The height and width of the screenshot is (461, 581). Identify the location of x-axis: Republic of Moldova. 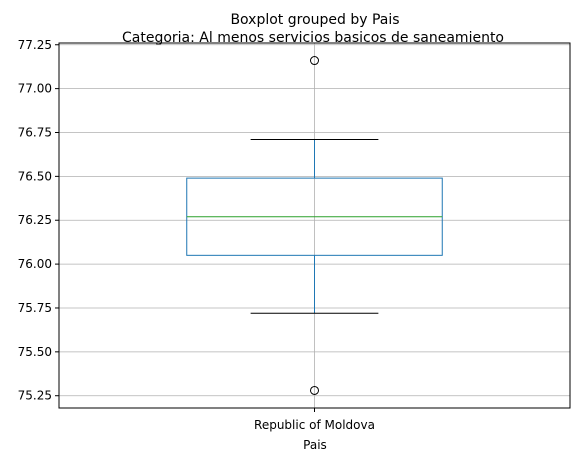
(314, 420).